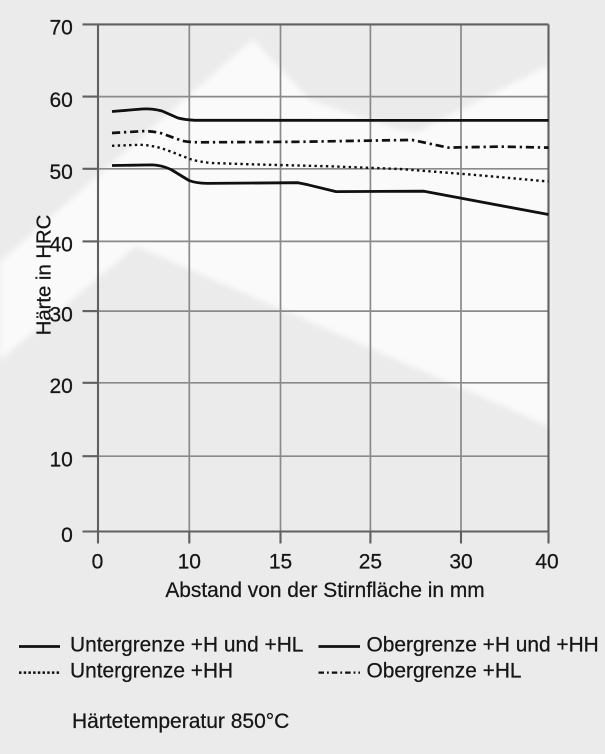  Describe the element at coordinates (45, 275) in the screenshot. I see `svg-text: Härte in HRC` at that location.